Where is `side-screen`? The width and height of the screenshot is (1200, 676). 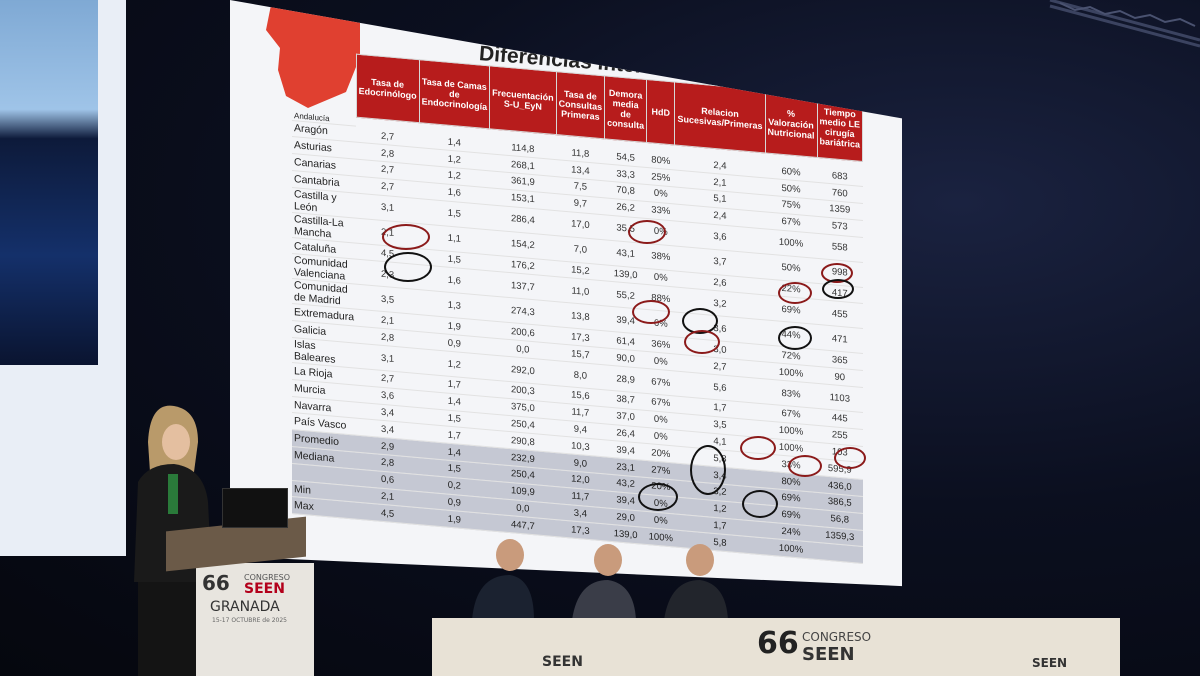 side-screen is located at coordinates (63, 278).